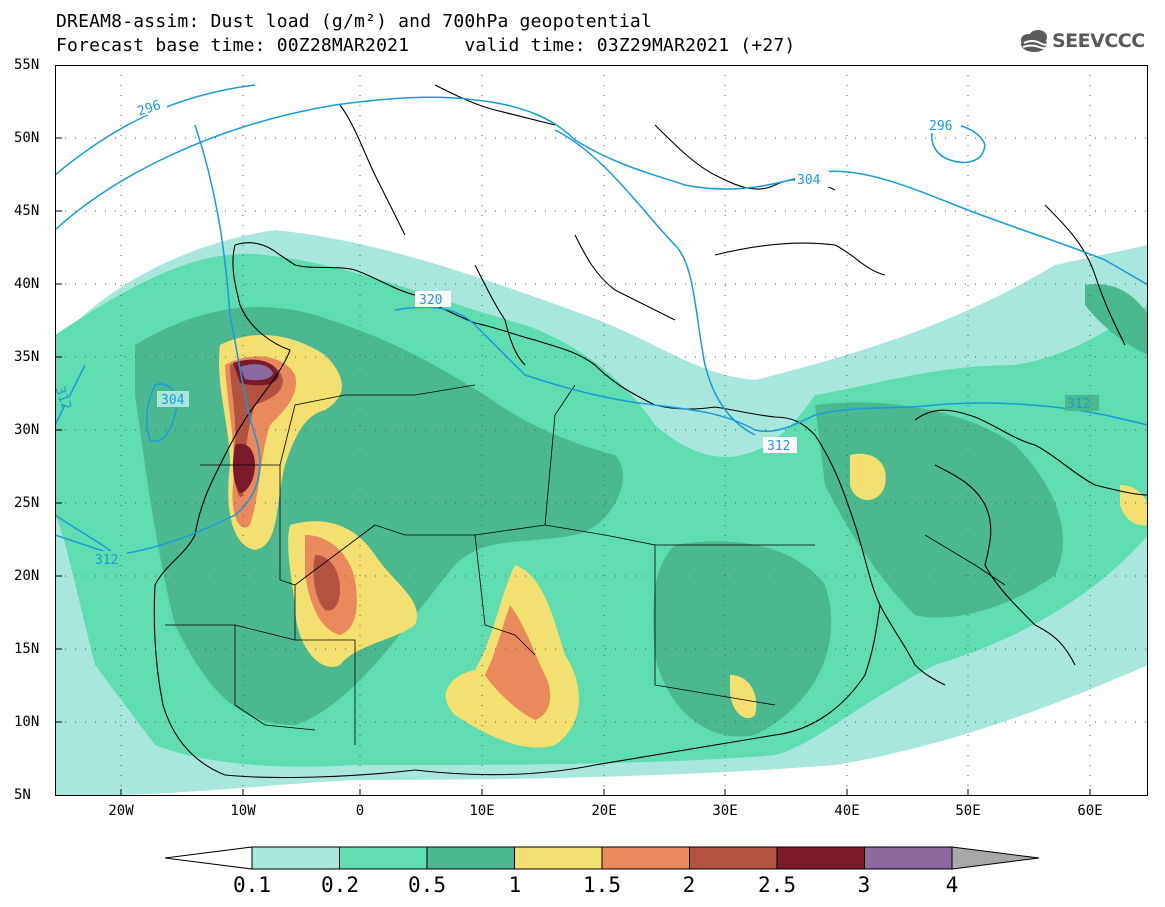  Describe the element at coordinates (106, 560) in the screenshot. I see `contour-label-312-west: 312` at that location.